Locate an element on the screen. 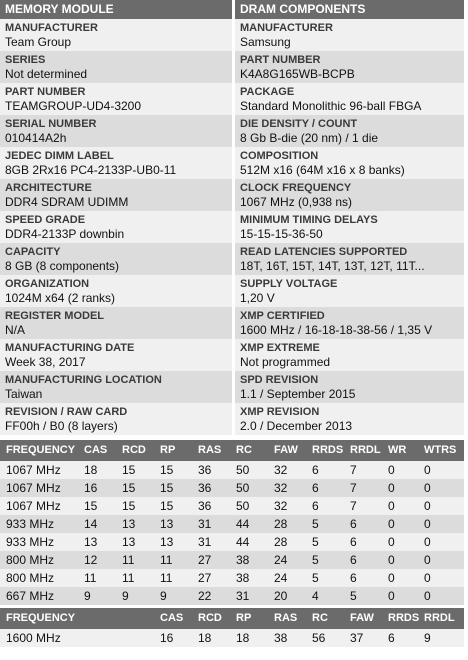  column-header: RRDL is located at coordinates (439, 618).